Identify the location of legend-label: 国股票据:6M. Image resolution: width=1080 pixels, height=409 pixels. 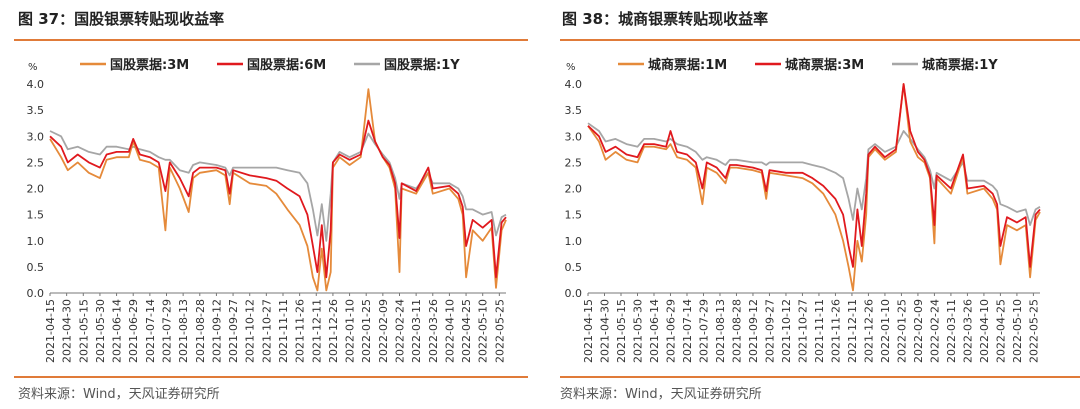
(286, 65).